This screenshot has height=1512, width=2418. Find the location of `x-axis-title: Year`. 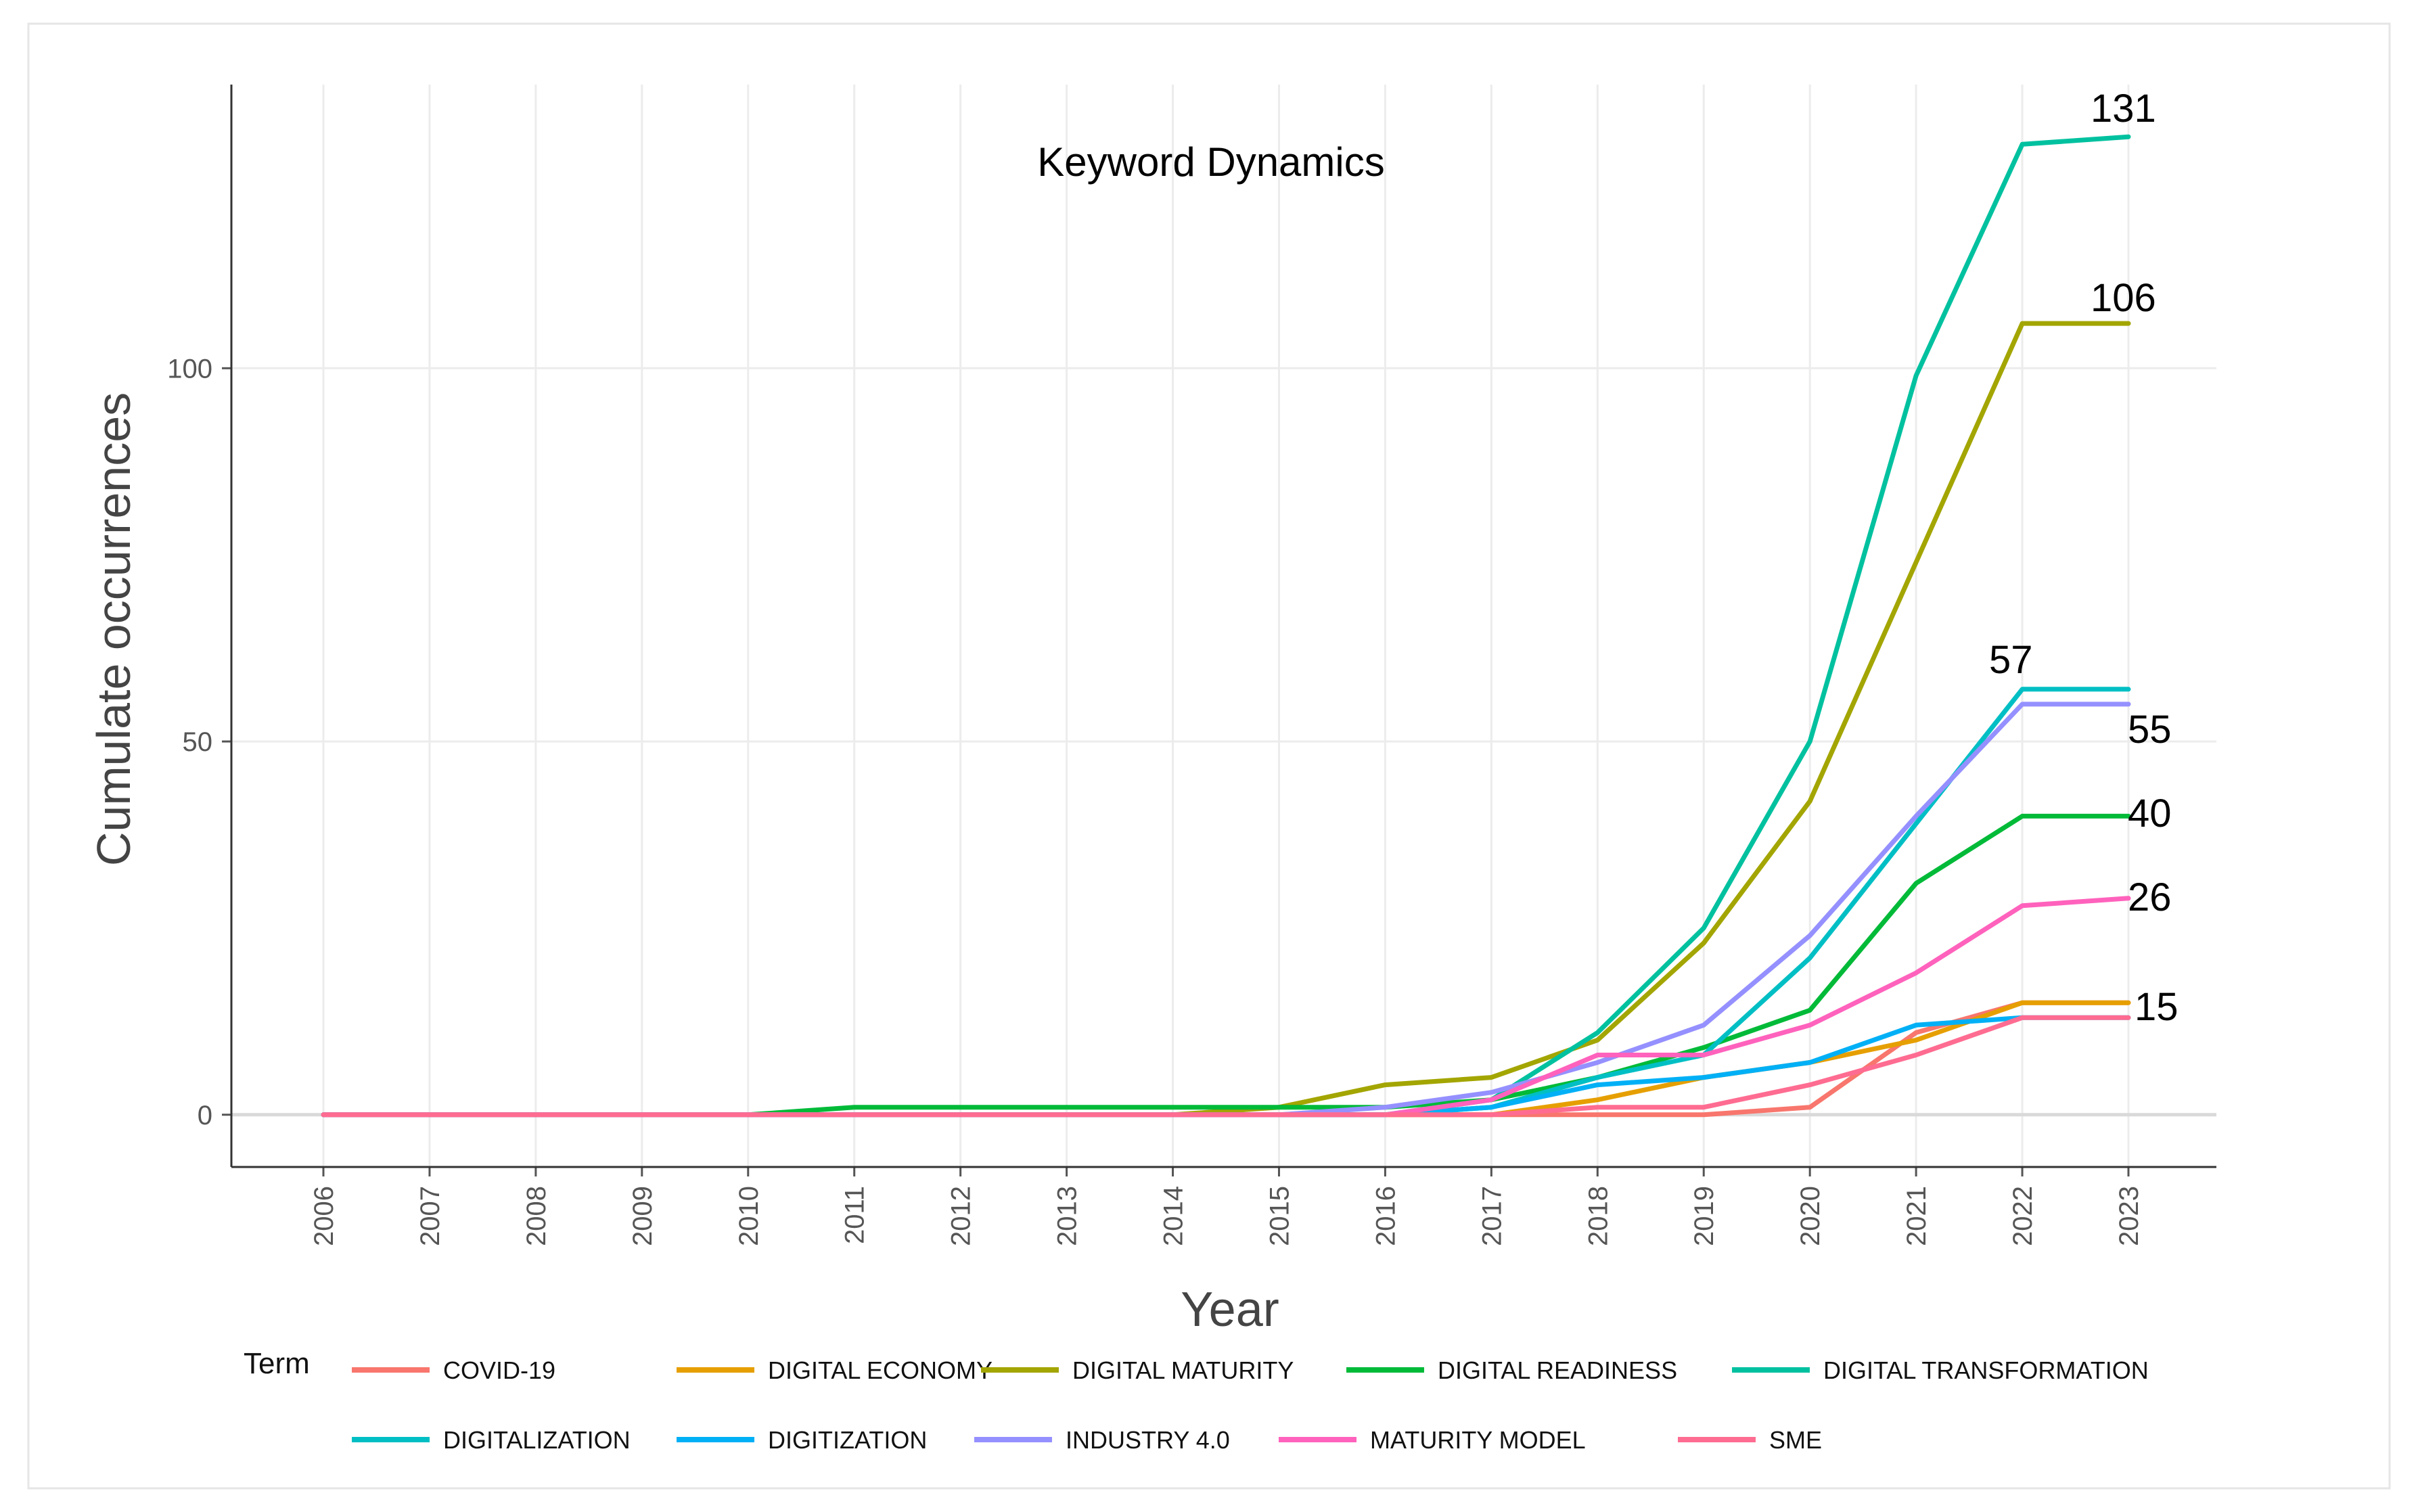

x-axis-title: Year is located at coordinates (1230, 1310).